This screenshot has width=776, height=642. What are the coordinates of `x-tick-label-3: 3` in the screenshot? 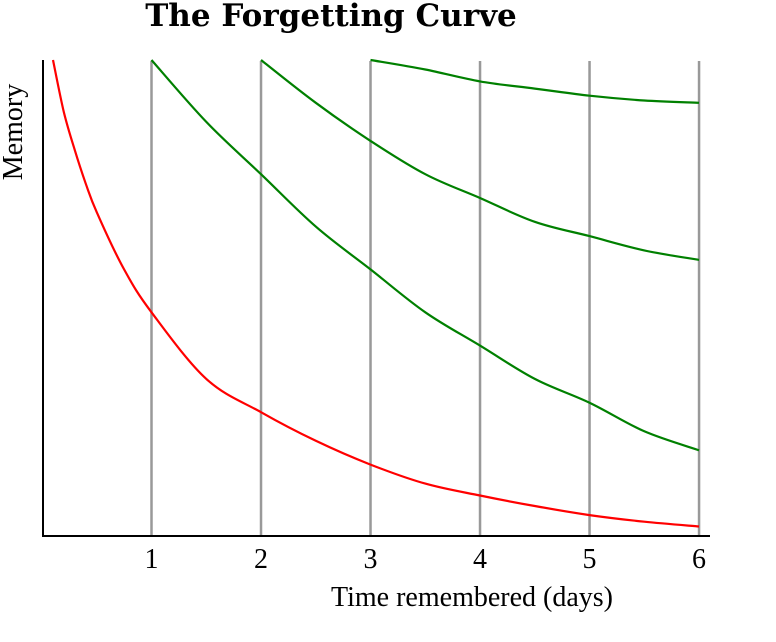 It's located at (371, 559).